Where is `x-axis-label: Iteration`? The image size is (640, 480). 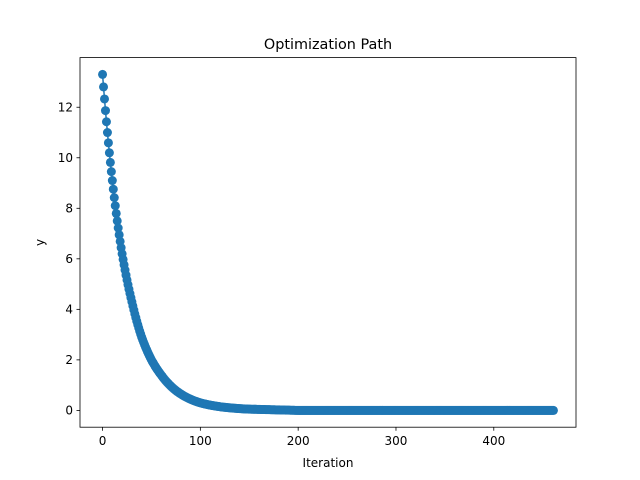 x-axis-label: Iteration is located at coordinates (328, 463).